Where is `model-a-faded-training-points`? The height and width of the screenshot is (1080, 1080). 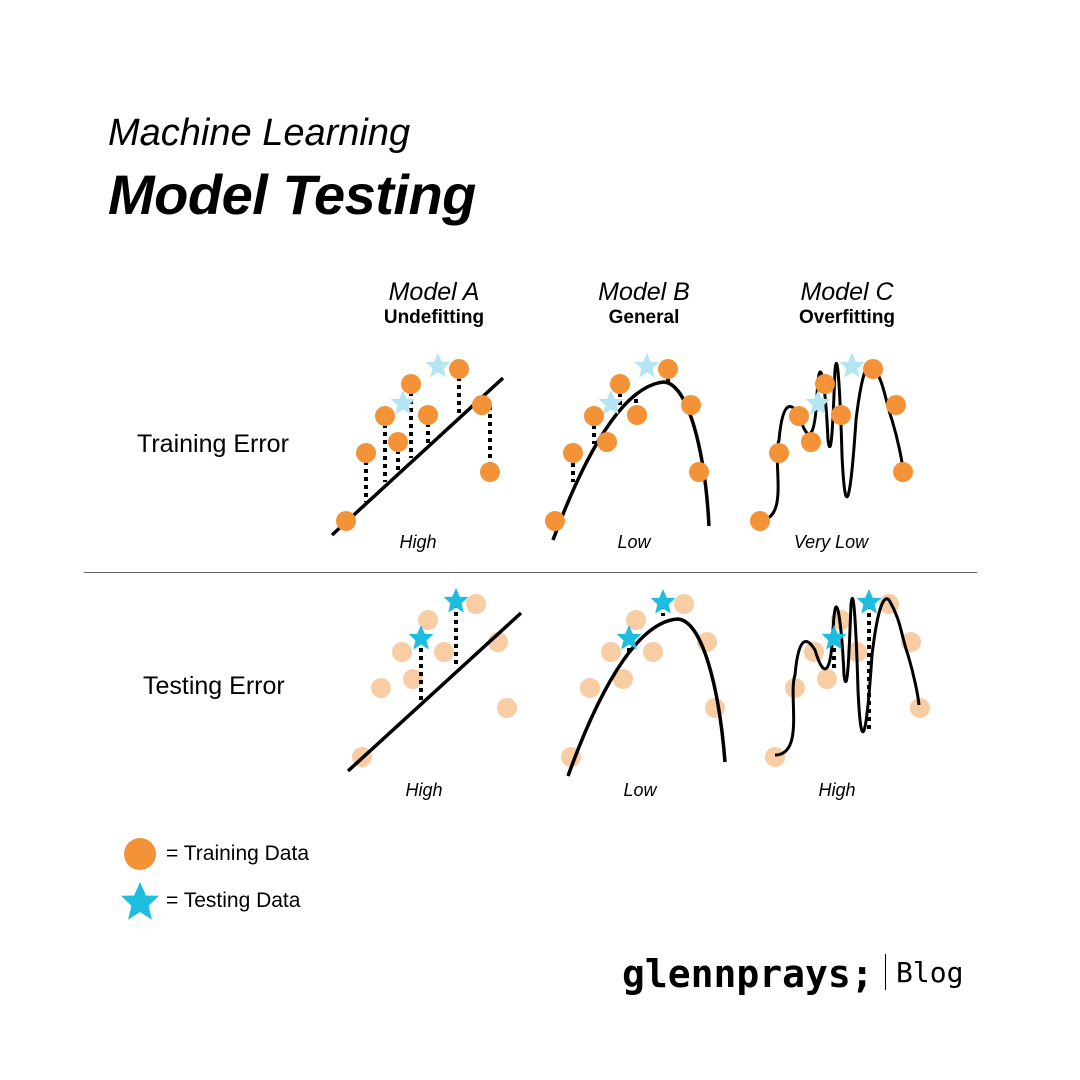 model-a-faded-training-points is located at coordinates (434, 680).